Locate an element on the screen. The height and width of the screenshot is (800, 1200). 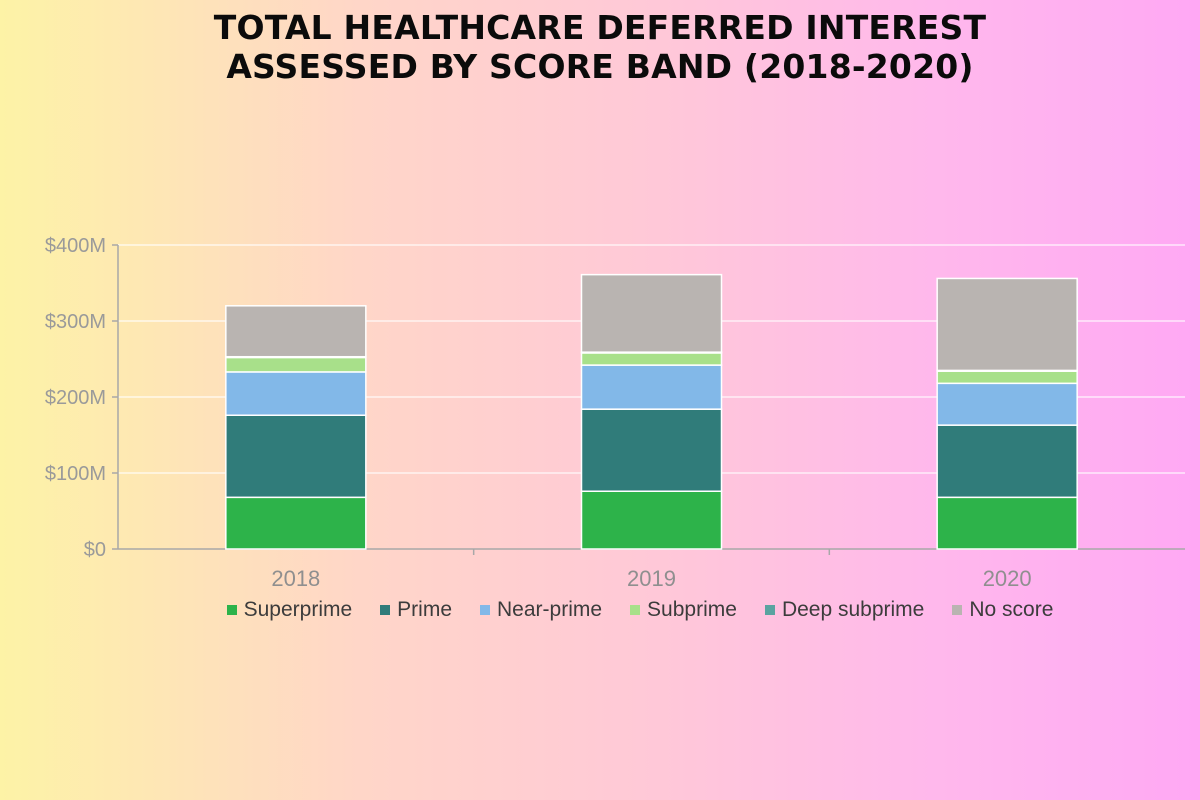
legend-item-deep-subprime: Deep subprime is located at coordinates (844, 610).